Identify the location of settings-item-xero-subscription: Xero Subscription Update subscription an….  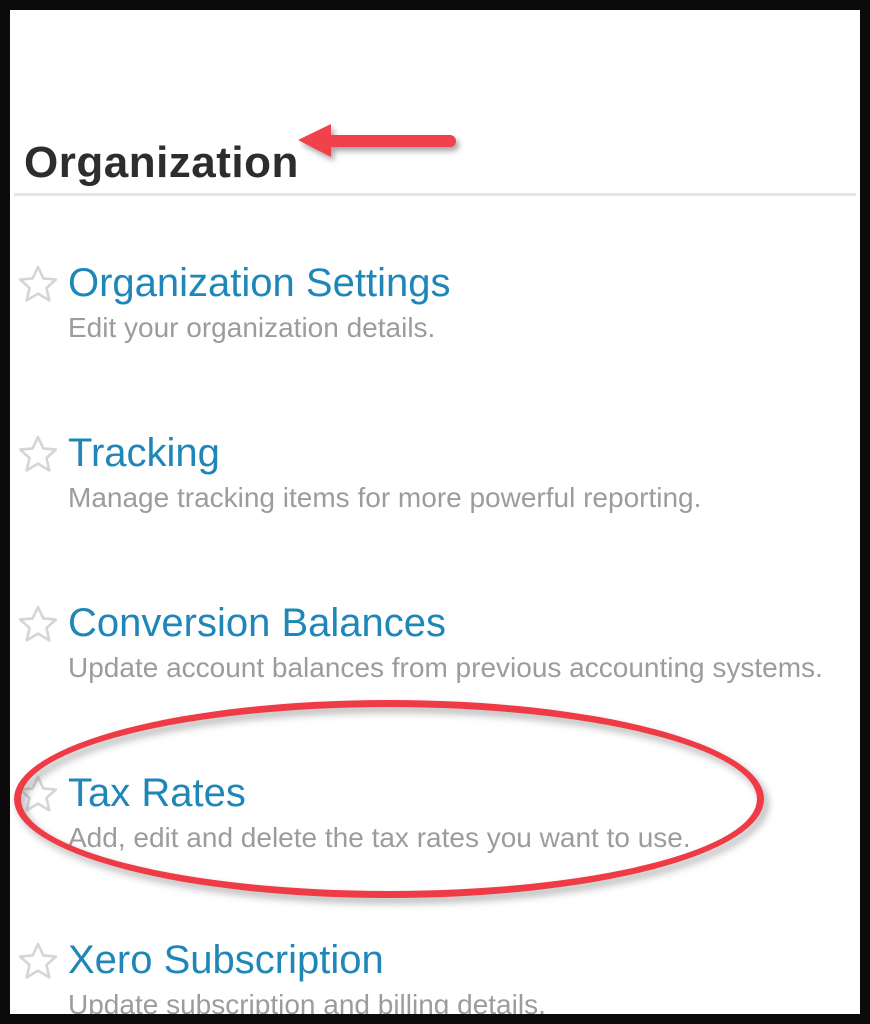
(435, 978).